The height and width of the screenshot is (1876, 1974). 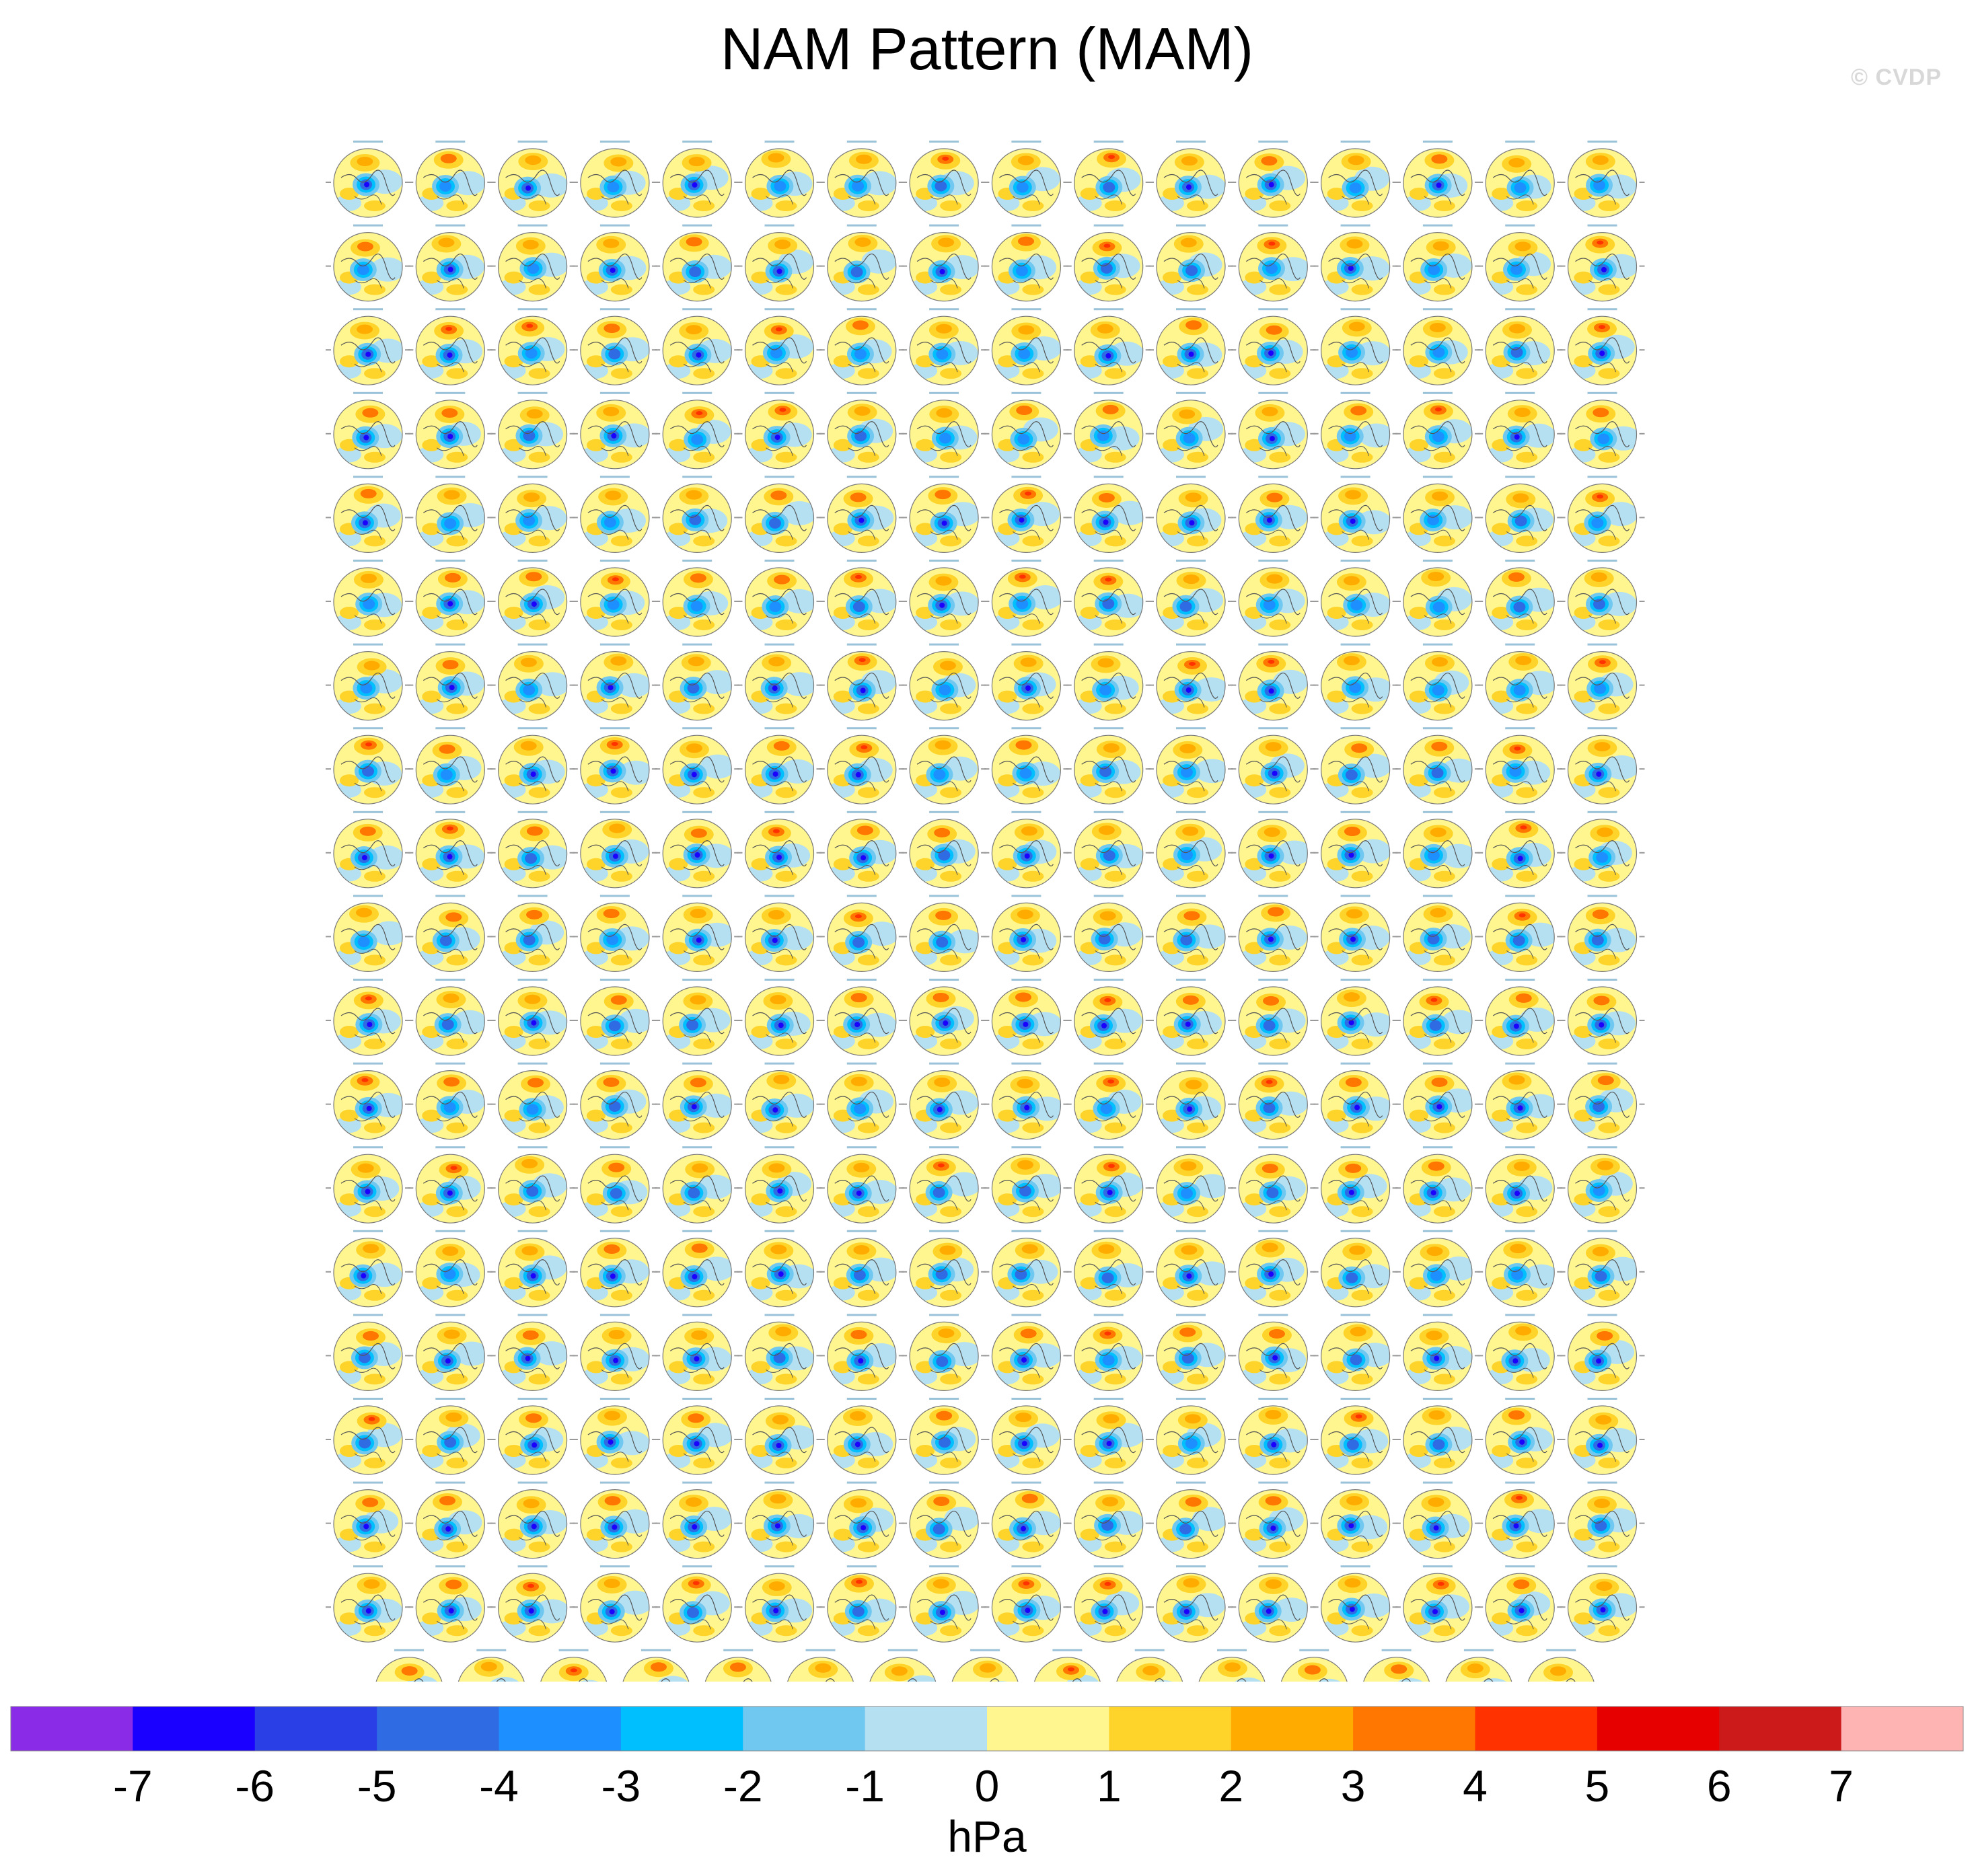 I want to click on cvdp-watermark: © CVDP, so click(x=1897, y=77).